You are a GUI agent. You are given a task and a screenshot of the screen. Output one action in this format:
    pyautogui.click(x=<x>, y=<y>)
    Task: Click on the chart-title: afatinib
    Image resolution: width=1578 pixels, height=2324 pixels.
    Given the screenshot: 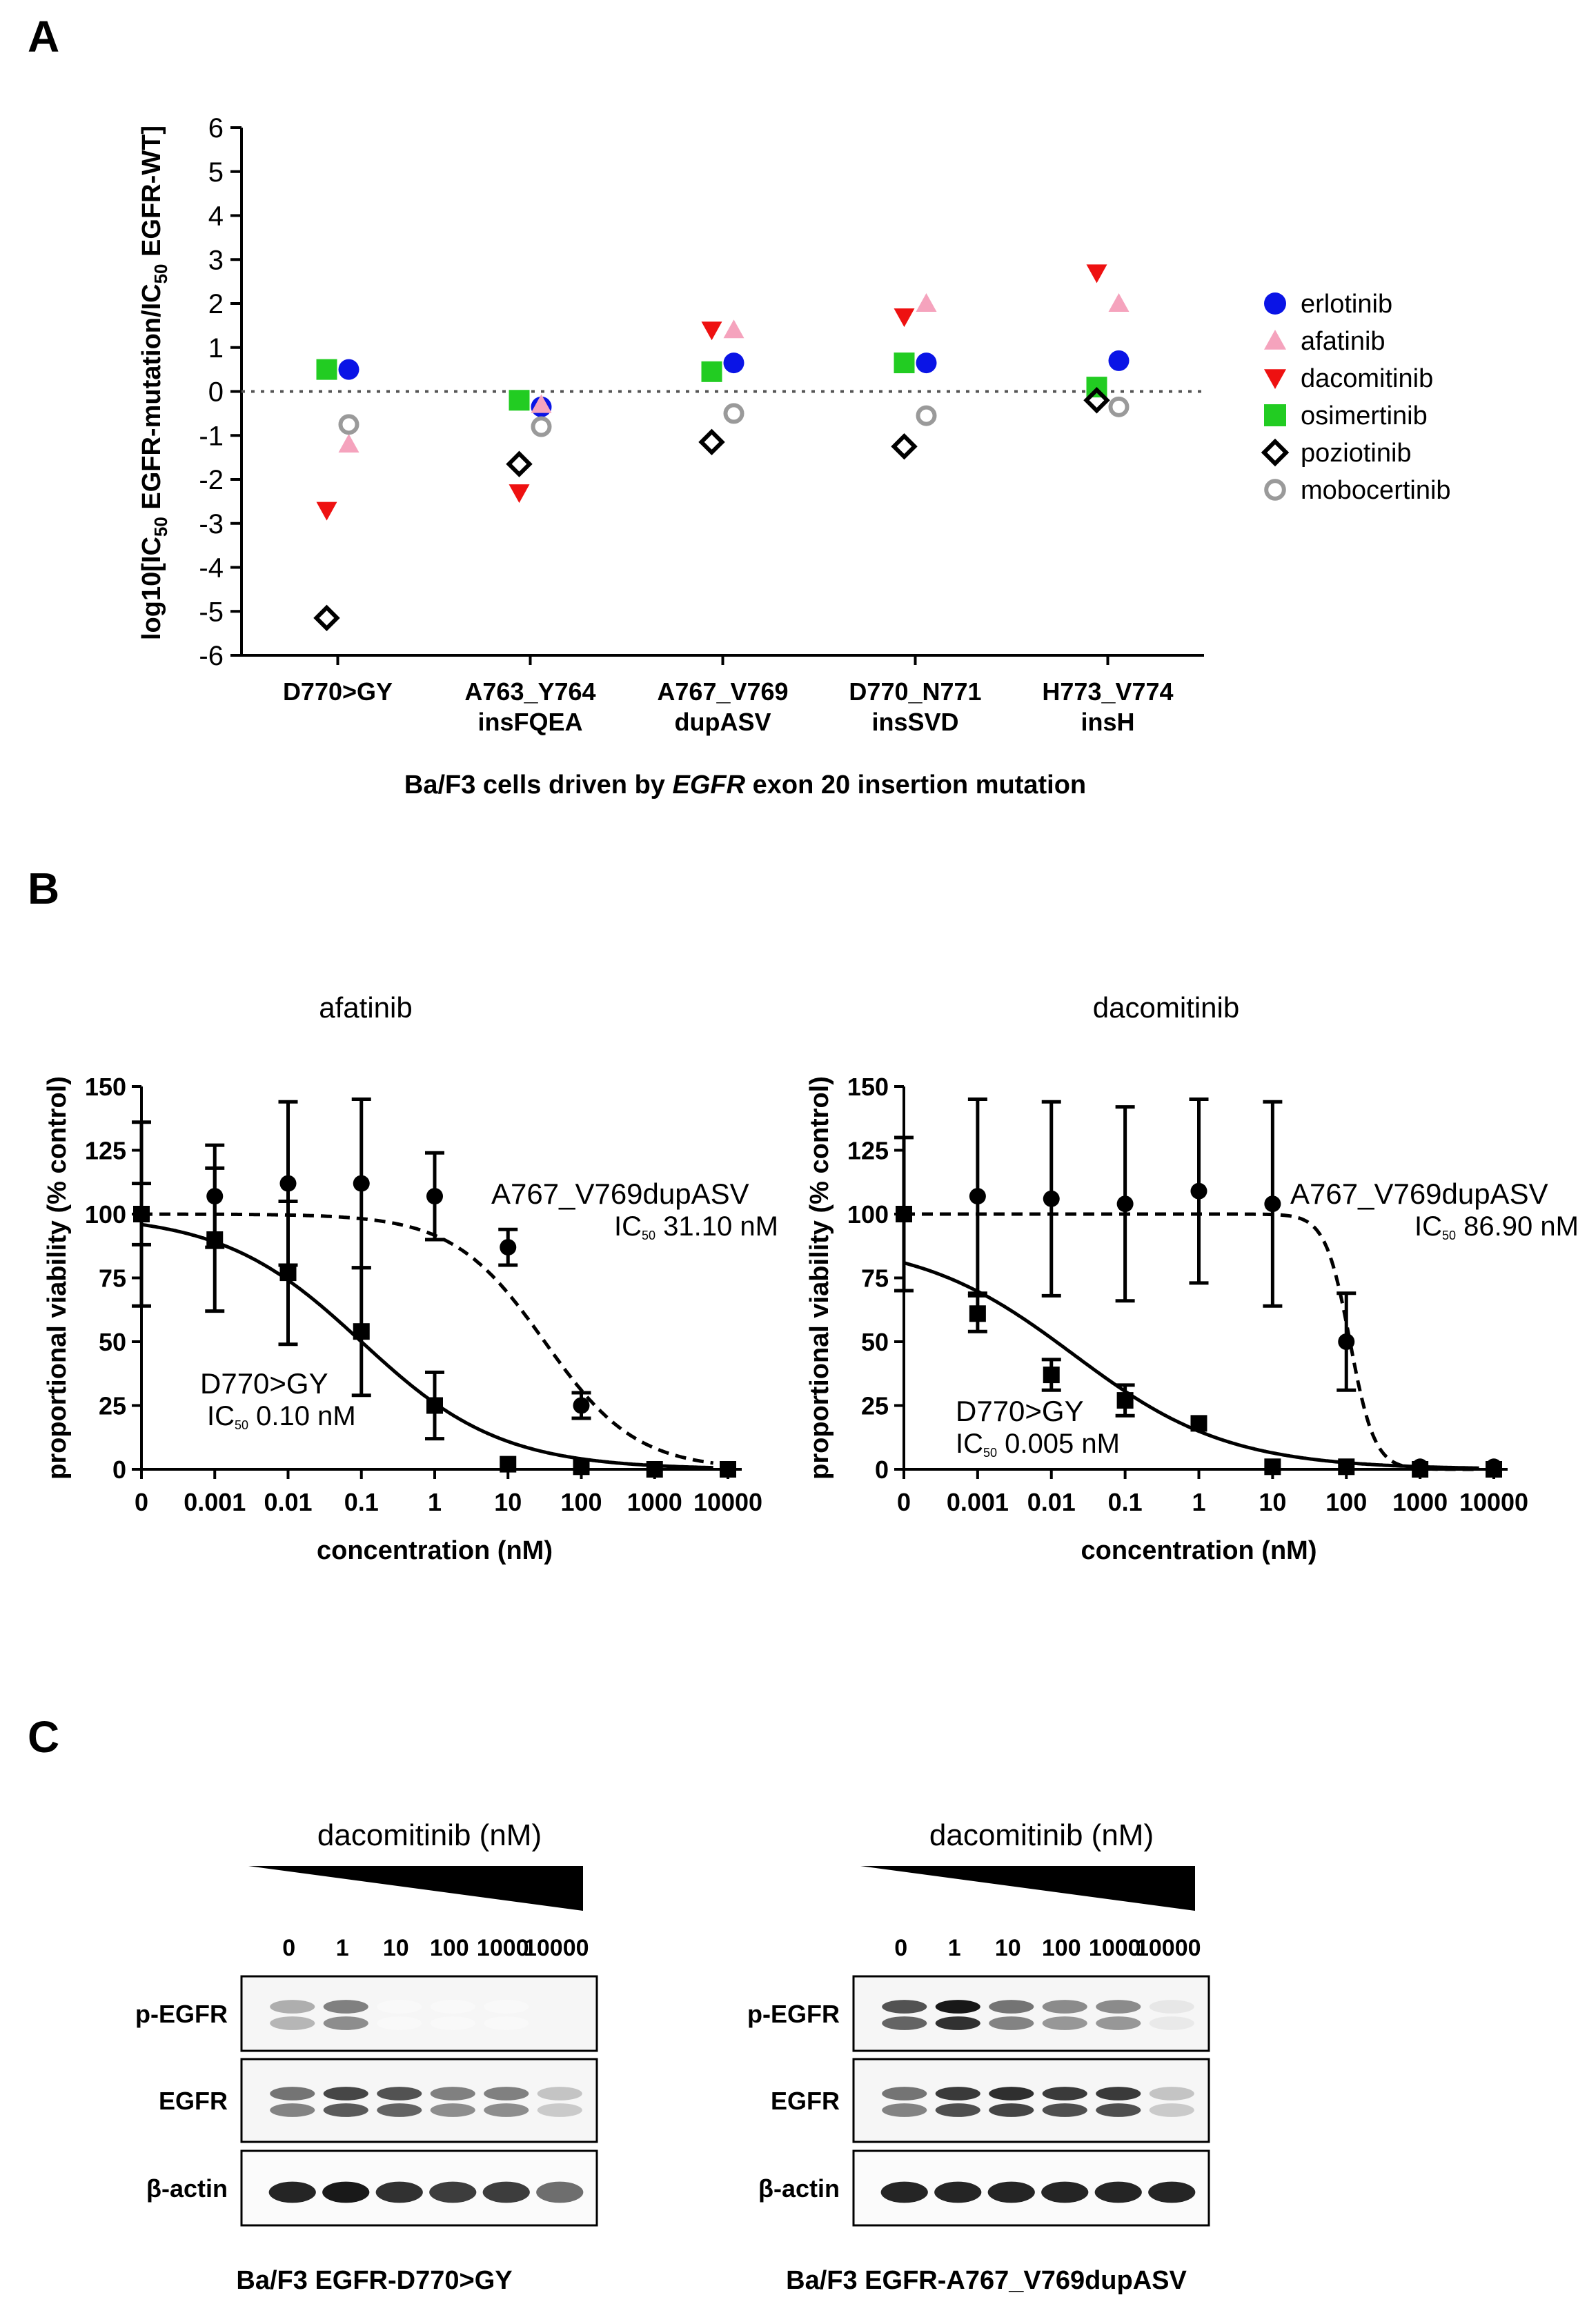 What is the action you would take?
    pyautogui.click(x=365, y=1008)
    